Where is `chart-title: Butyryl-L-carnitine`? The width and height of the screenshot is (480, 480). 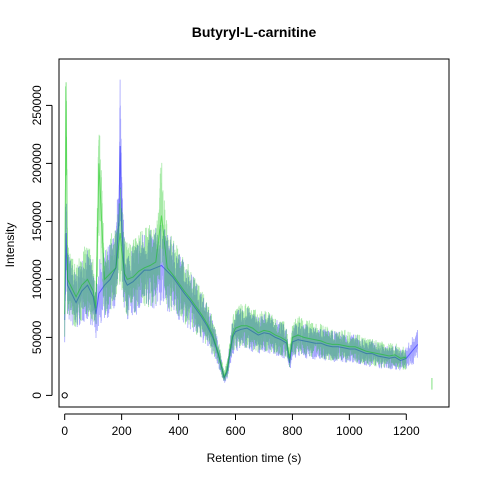 chart-title: Butyryl-L-carnitine is located at coordinates (254, 32).